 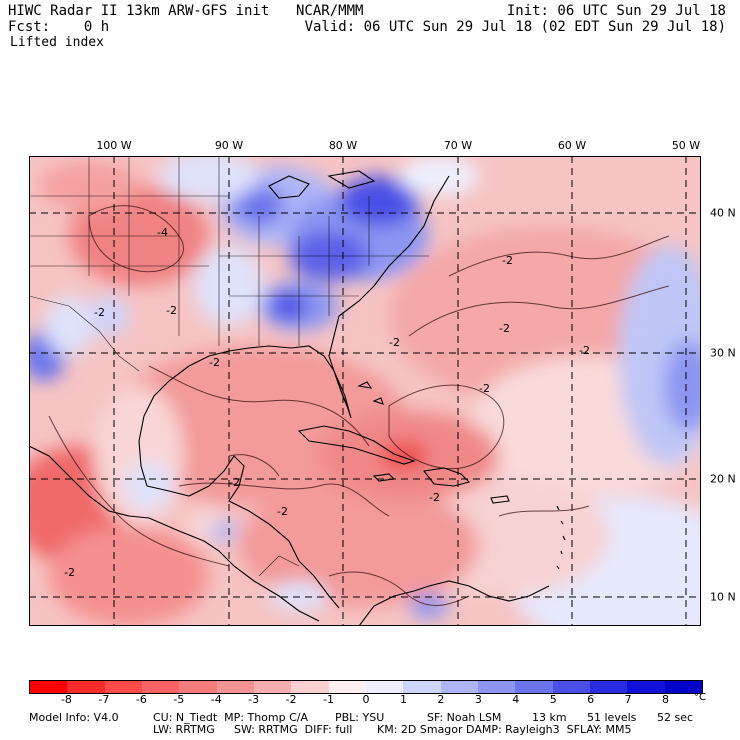 I want to click on km-damp-sflay: KM: 2D Smagor DAMP: Rayleigh3 SFLAY: MM5, so click(x=504, y=729).